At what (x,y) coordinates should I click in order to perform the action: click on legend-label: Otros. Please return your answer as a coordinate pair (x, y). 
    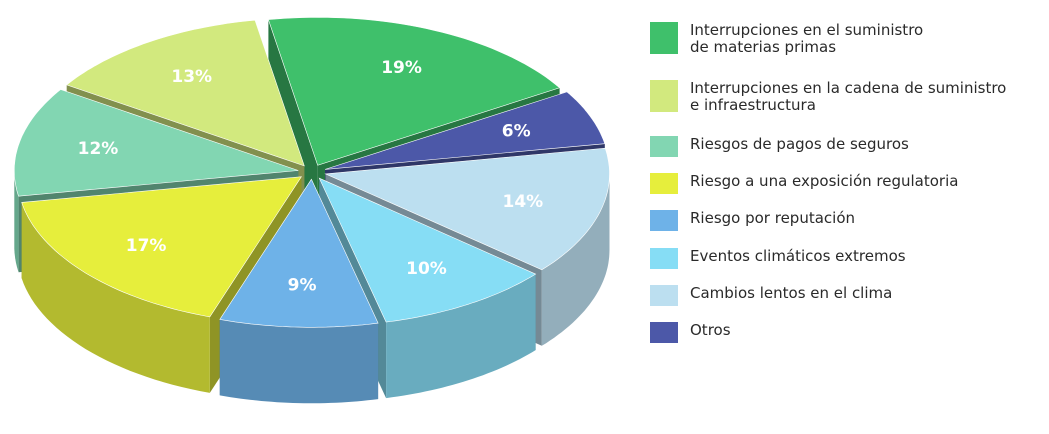
    Looking at the image, I should click on (710, 330).